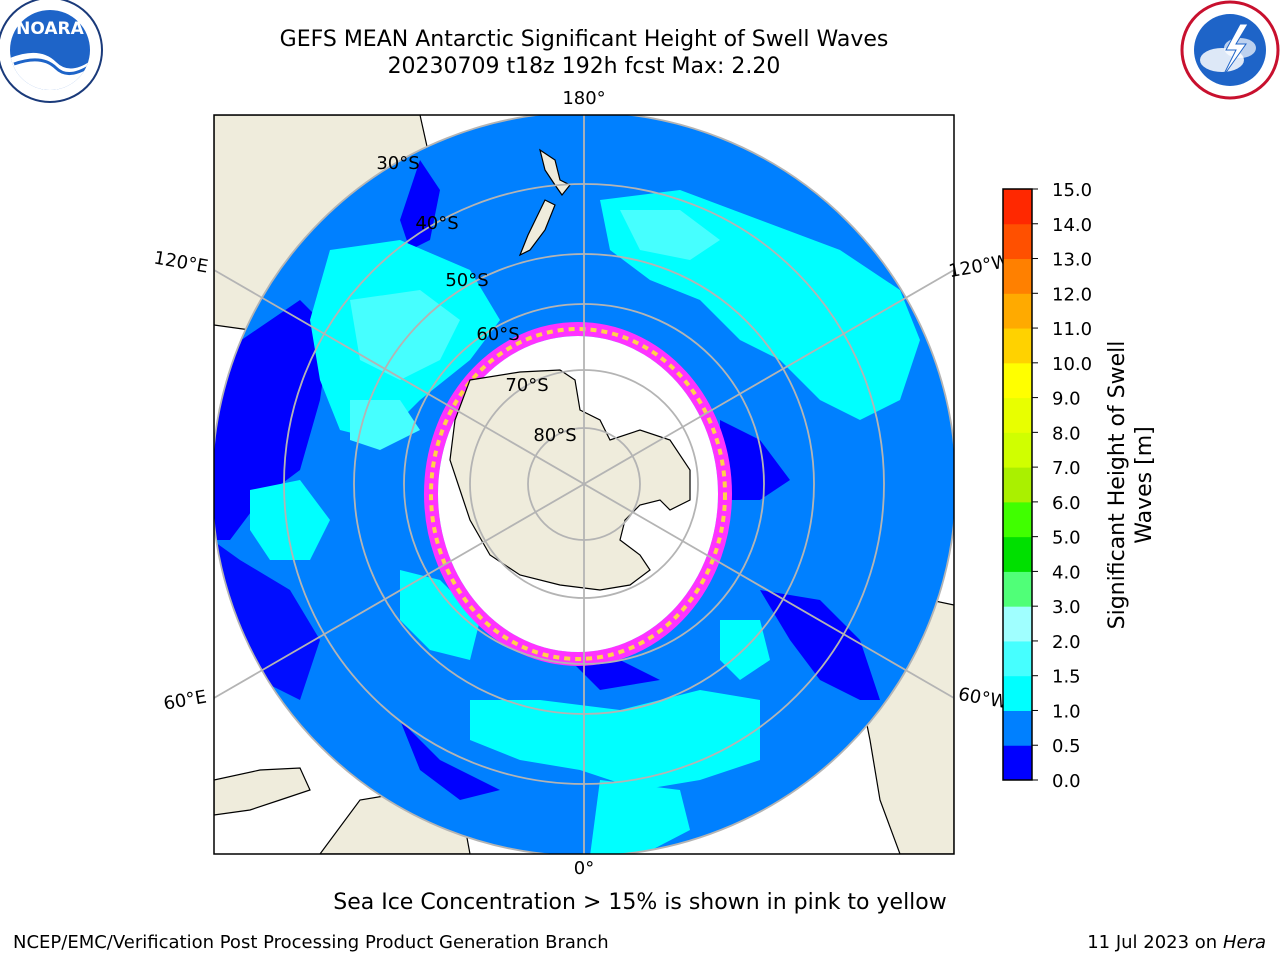 This screenshot has width=1280, height=960. I want to click on colorbar-tick-label: 9.0, so click(1066, 399).